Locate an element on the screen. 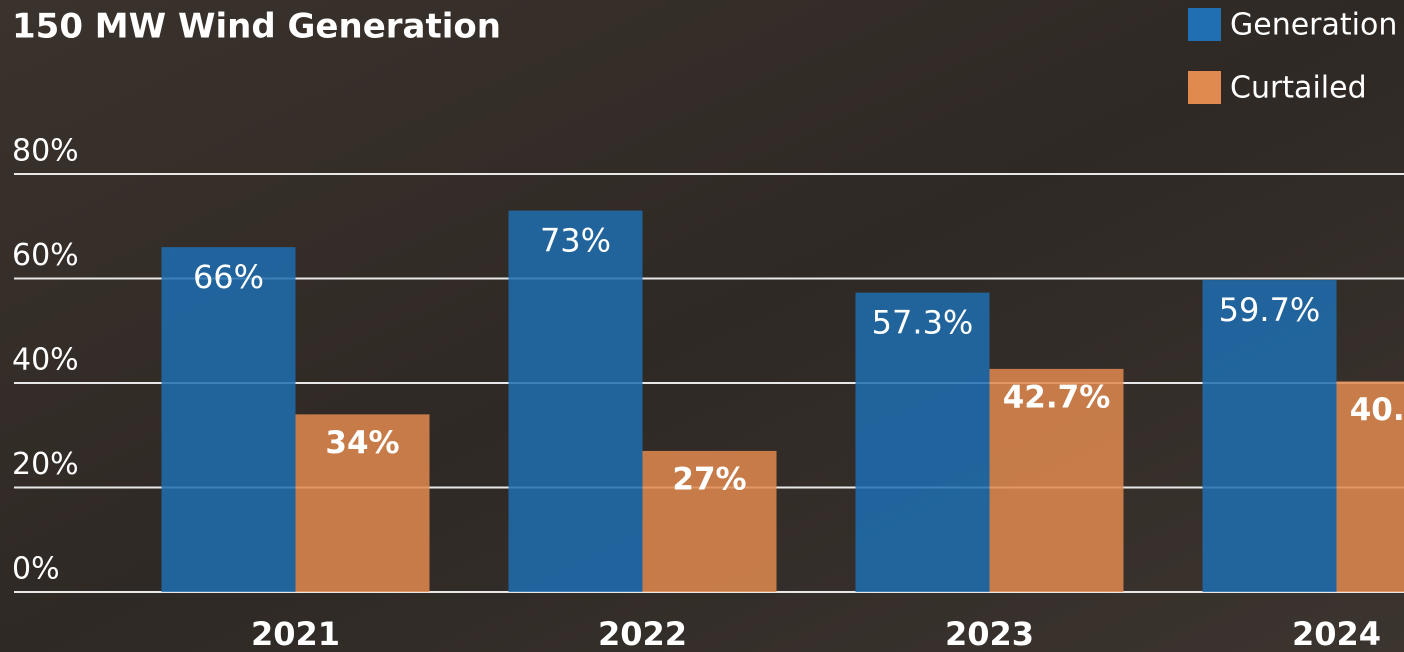  generation-label: 66% is located at coordinates (228, 277).